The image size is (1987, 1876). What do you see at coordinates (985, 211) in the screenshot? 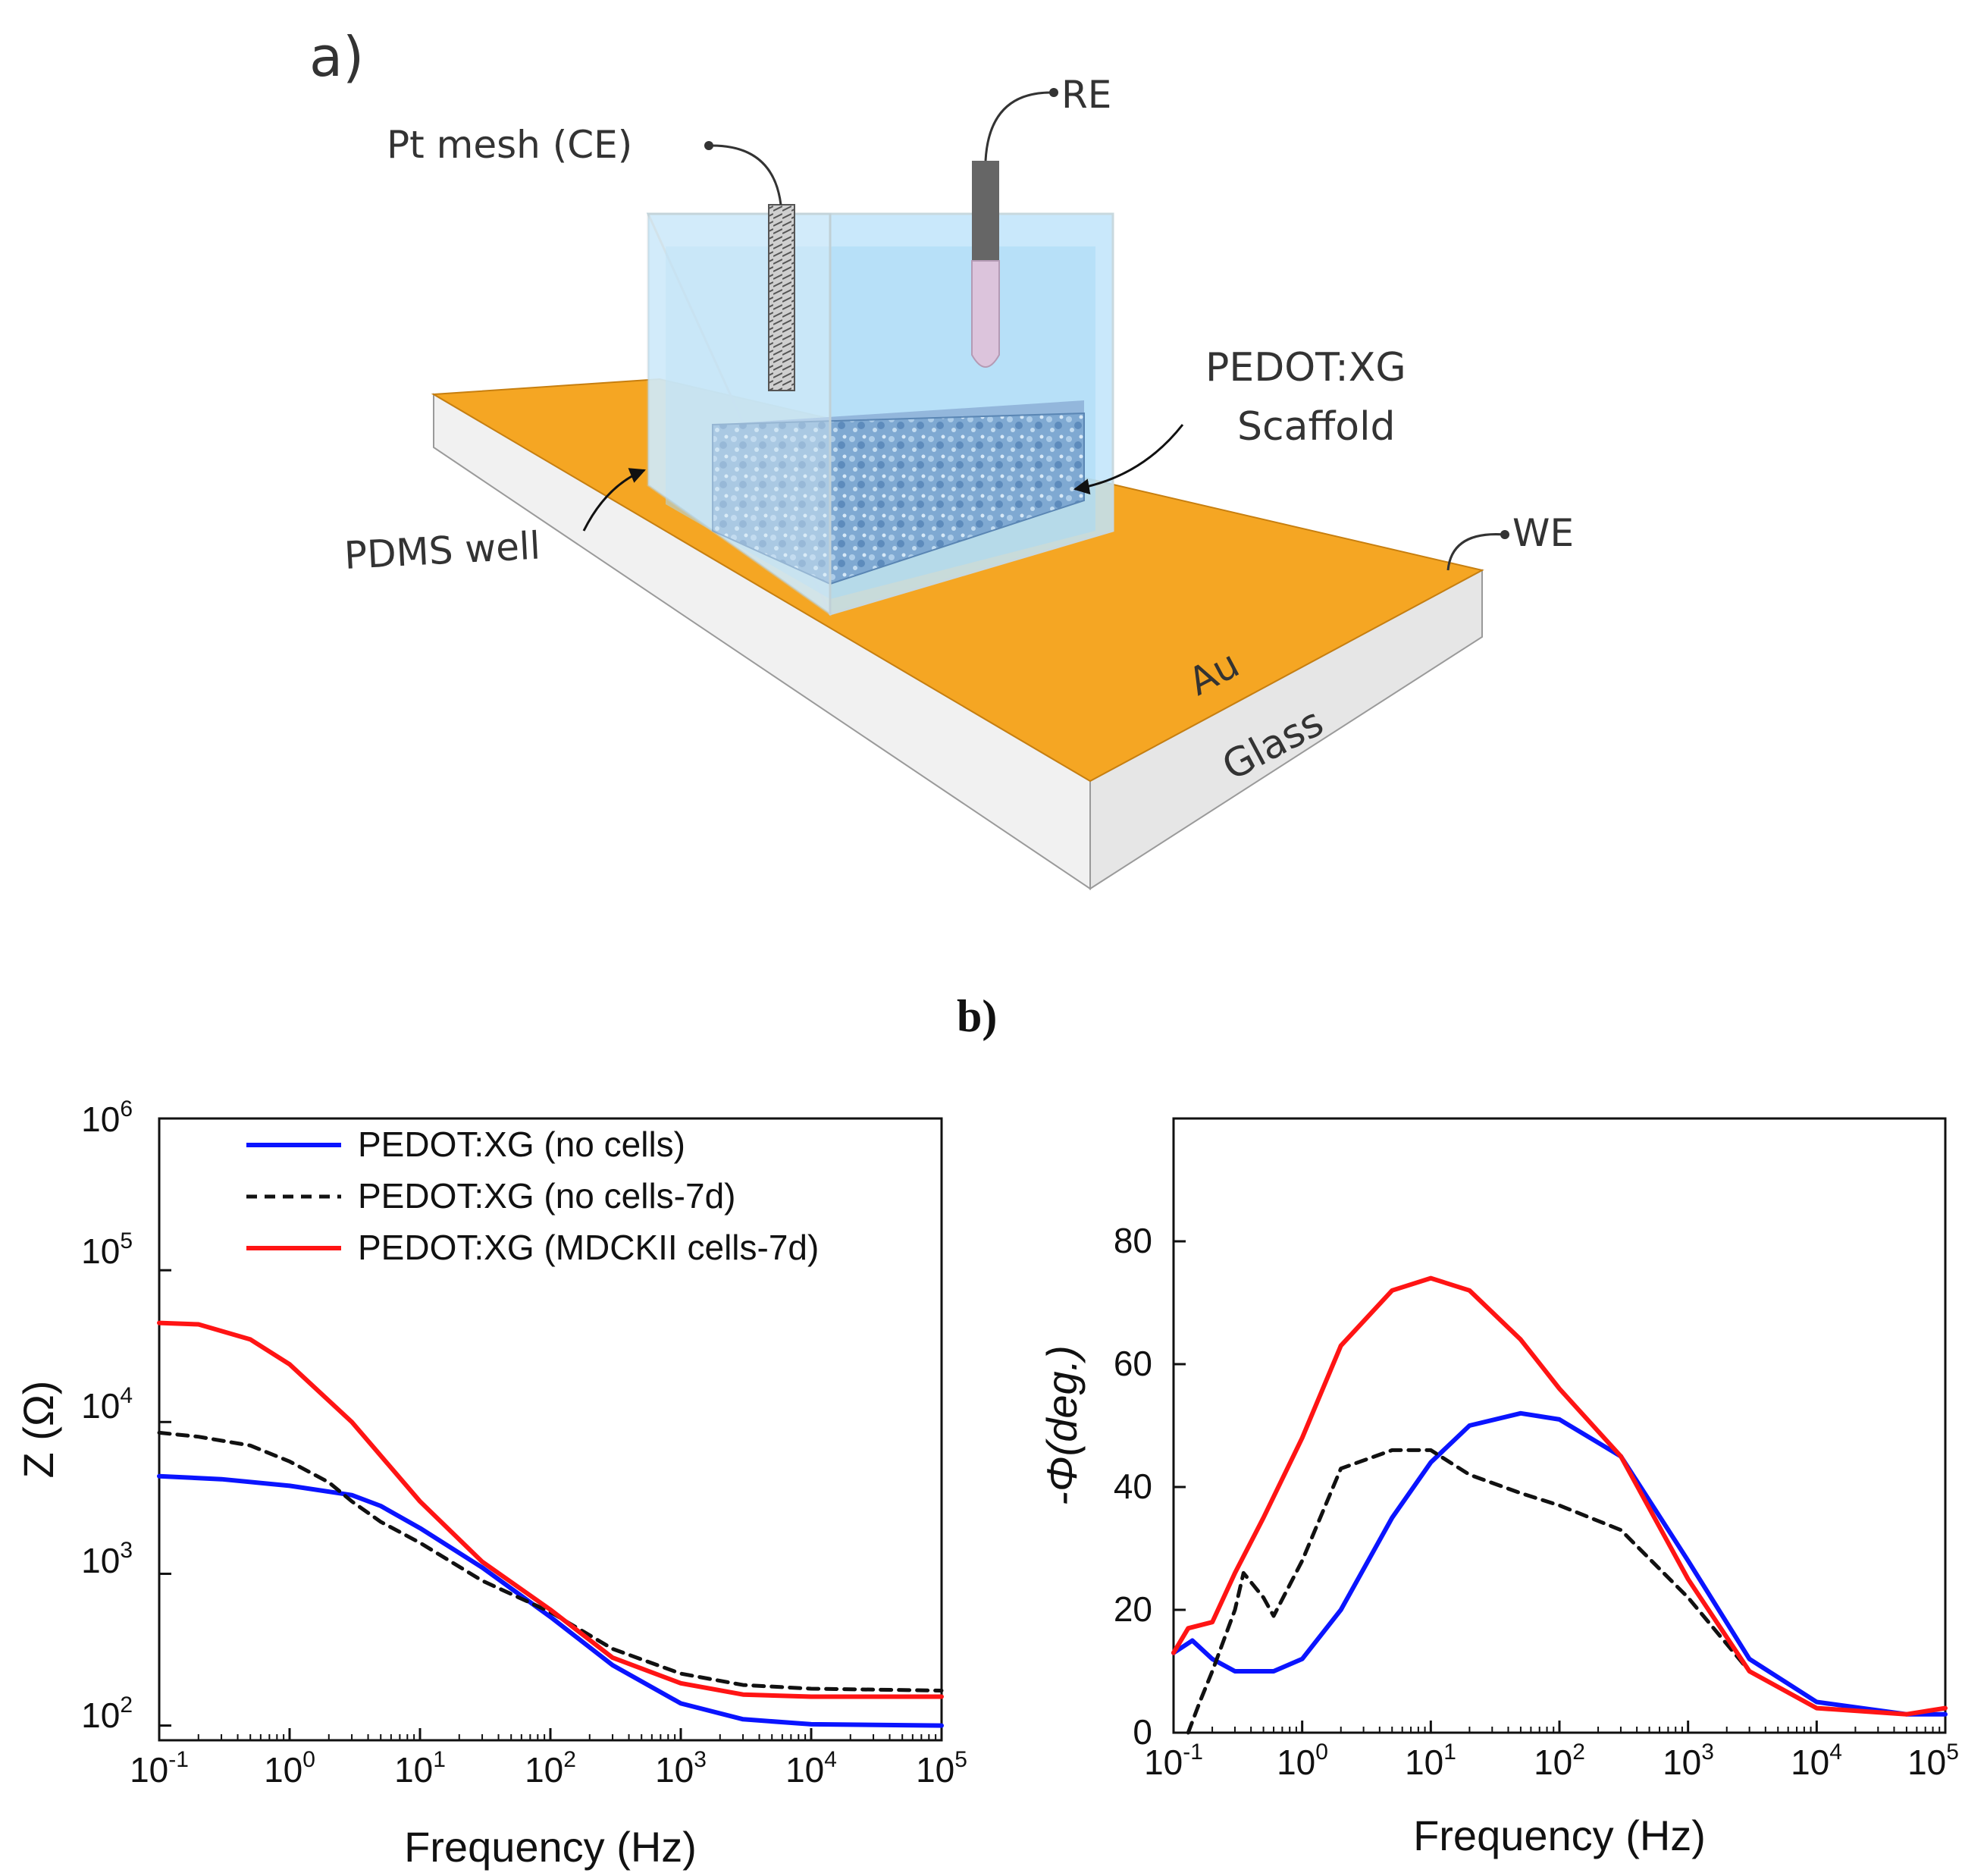
I see `re-electrode-body` at bounding box center [985, 211].